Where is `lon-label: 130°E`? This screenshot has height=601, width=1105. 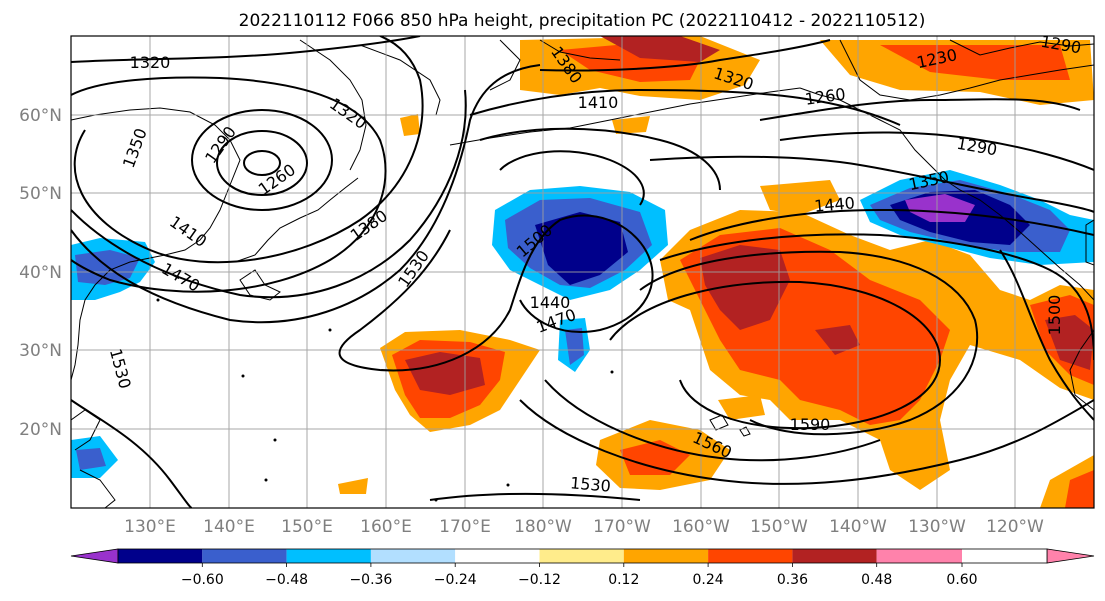 lon-label: 130°E is located at coordinates (150, 527).